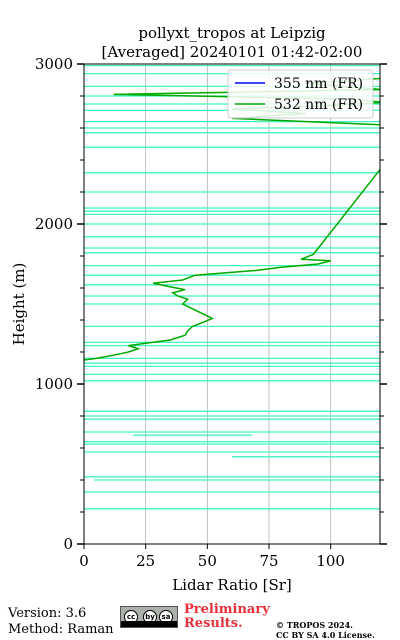 This screenshot has height=640, width=400. What do you see at coordinates (61, 629) in the screenshot?
I see `method-text: Method: Raman` at bounding box center [61, 629].